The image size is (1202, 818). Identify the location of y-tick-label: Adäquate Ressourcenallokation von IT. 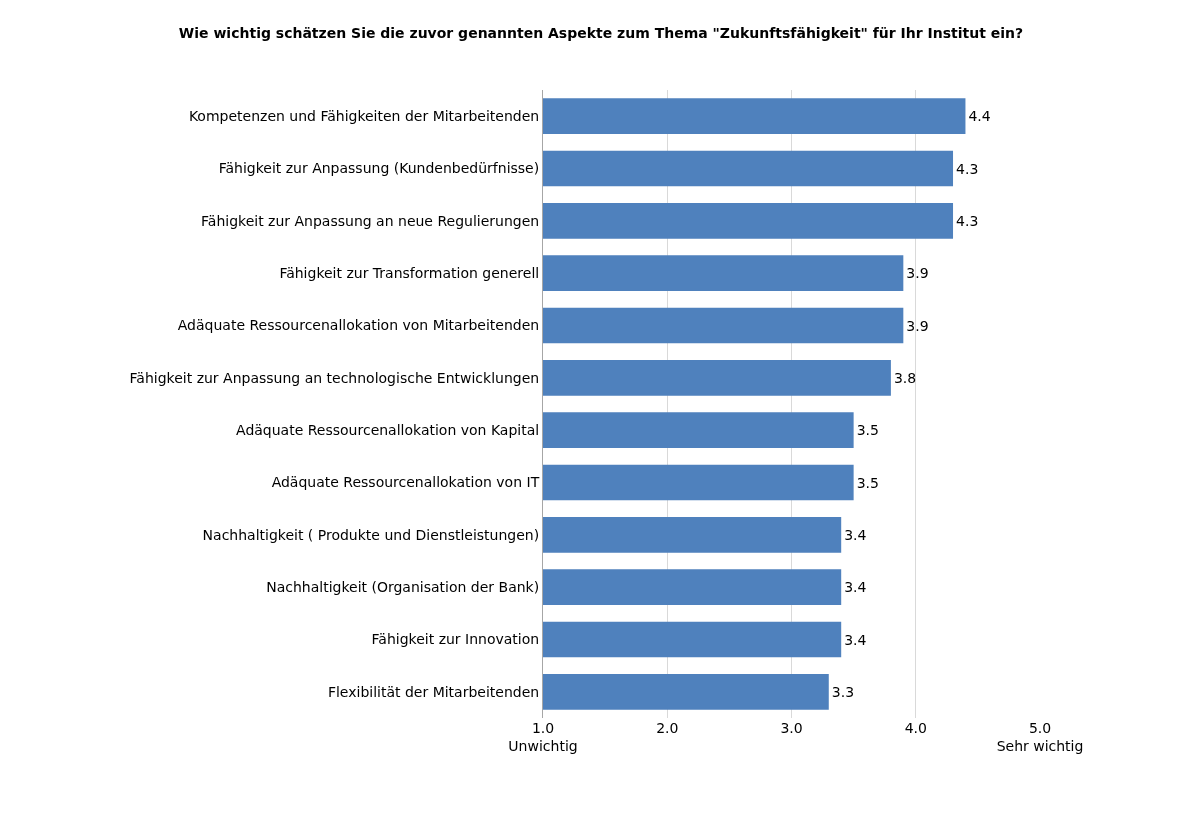
(405, 482).